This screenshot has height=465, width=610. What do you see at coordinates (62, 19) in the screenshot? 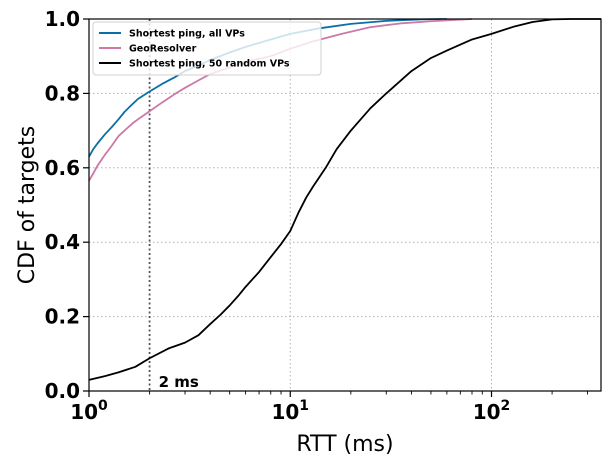
I see `y-tick-label: 1.0` at bounding box center [62, 19].